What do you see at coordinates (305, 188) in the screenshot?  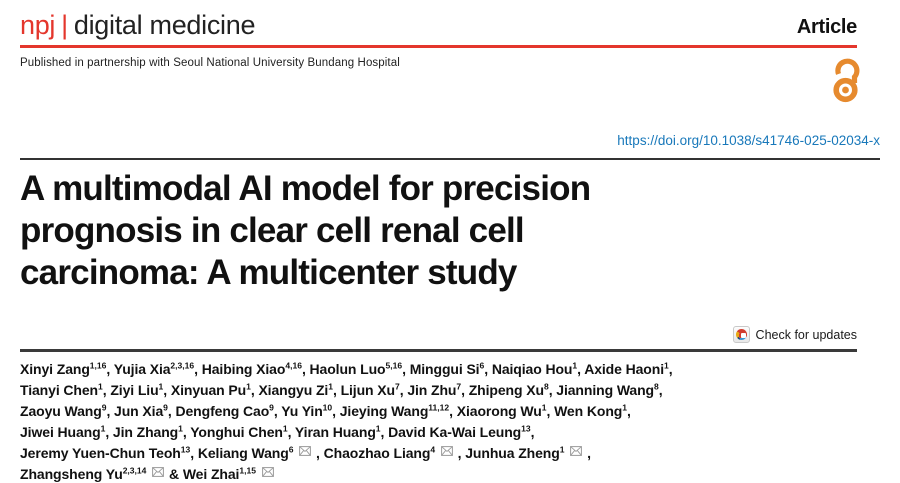 I see `title-line-1: A multimodal AI model for precision` at bounding box center [305, 188].